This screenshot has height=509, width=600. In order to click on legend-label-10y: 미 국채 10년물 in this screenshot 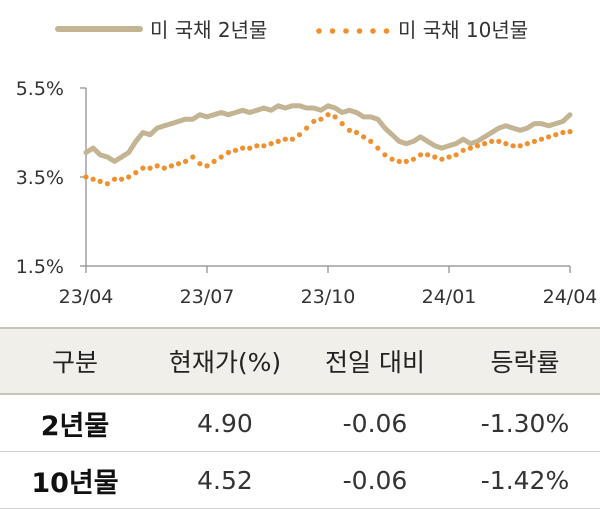, I will do `click(463, 30)`.